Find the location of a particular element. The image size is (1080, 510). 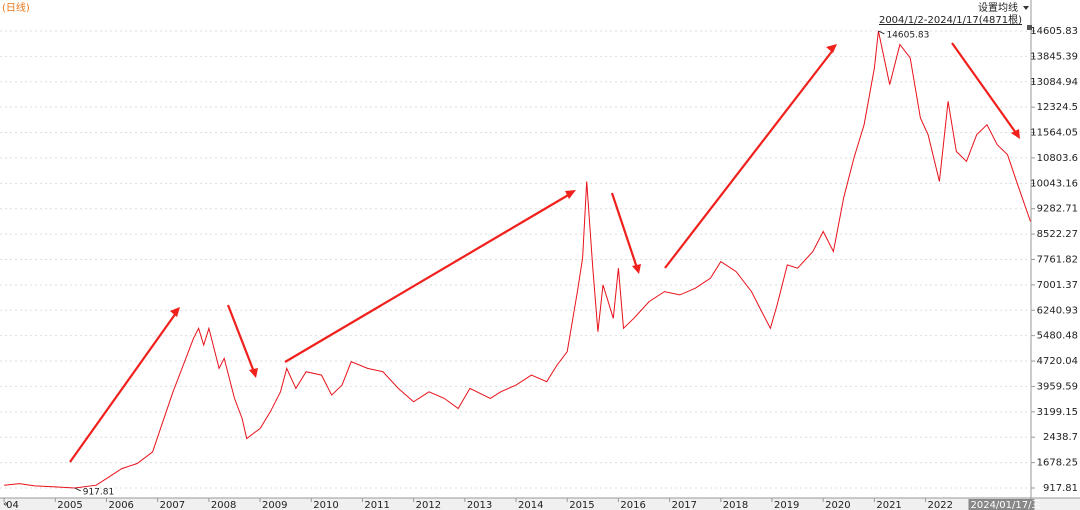

x-tick-label: 2021 is located at coordinates (888, 505).